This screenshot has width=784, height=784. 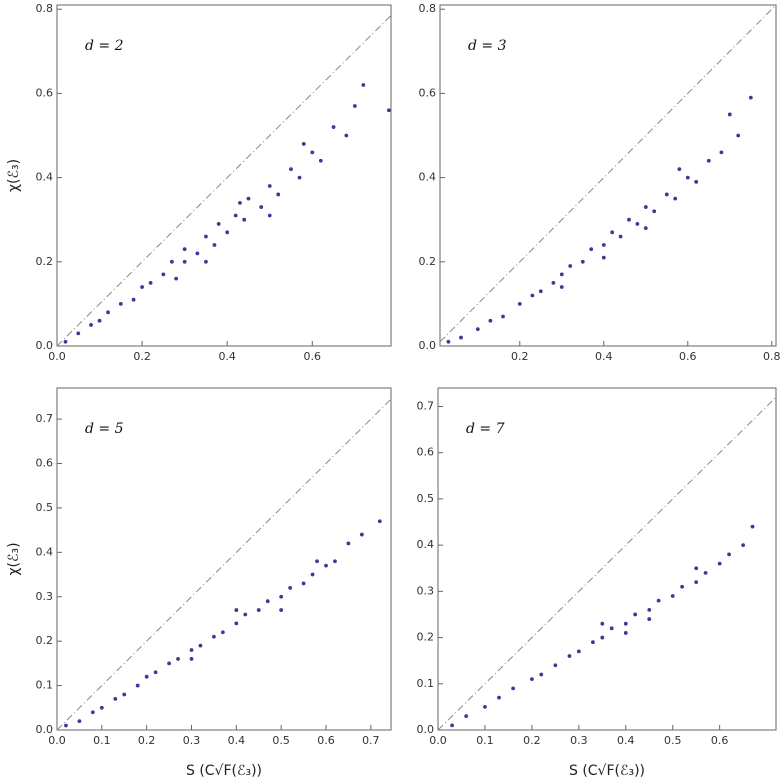 What do you see at coordinates (485, 429) in the screenshot?
I see `annotation: d = 7` at bounding box center [485, 429].